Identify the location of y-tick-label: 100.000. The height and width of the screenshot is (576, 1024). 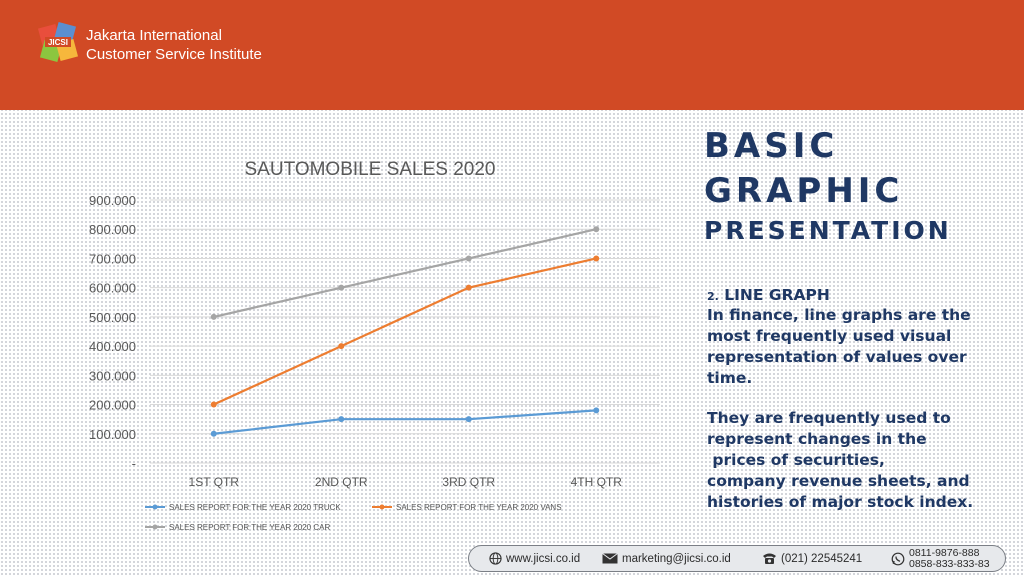
(112, 434).